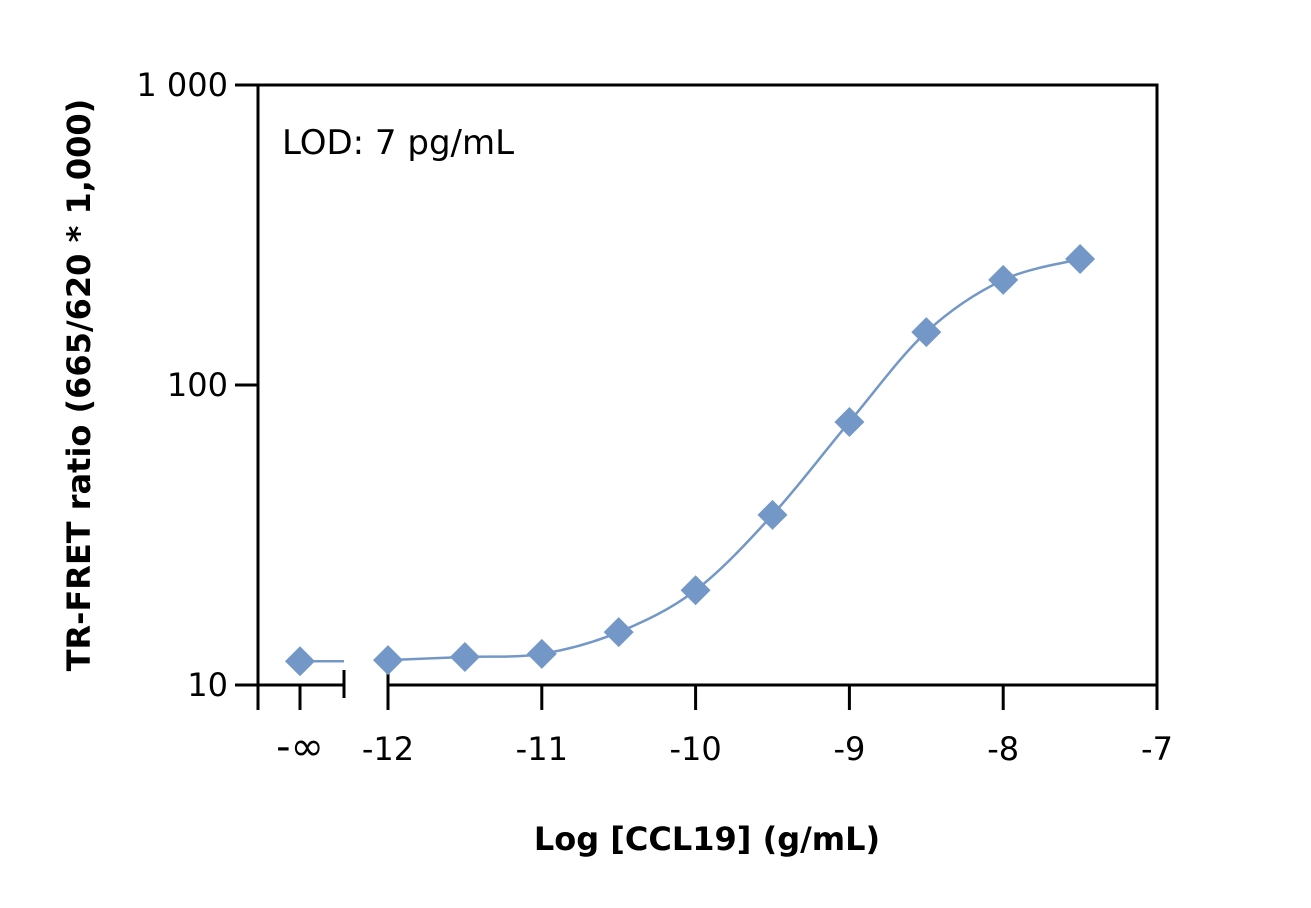 The image size is (1311, 908). What do you see at coordinates (398, 143) in the screenshot?
I see `lod-annotation: LOD: 7 pg/mL` at bounding box center [398, 143].